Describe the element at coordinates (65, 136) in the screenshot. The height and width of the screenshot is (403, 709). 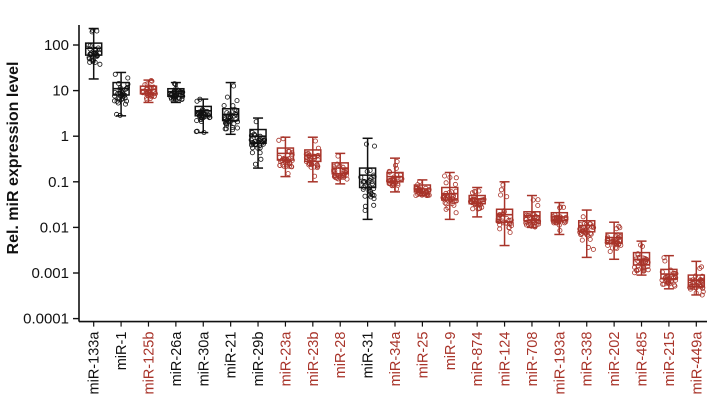
I see `y-tick-label: 1` at that location.